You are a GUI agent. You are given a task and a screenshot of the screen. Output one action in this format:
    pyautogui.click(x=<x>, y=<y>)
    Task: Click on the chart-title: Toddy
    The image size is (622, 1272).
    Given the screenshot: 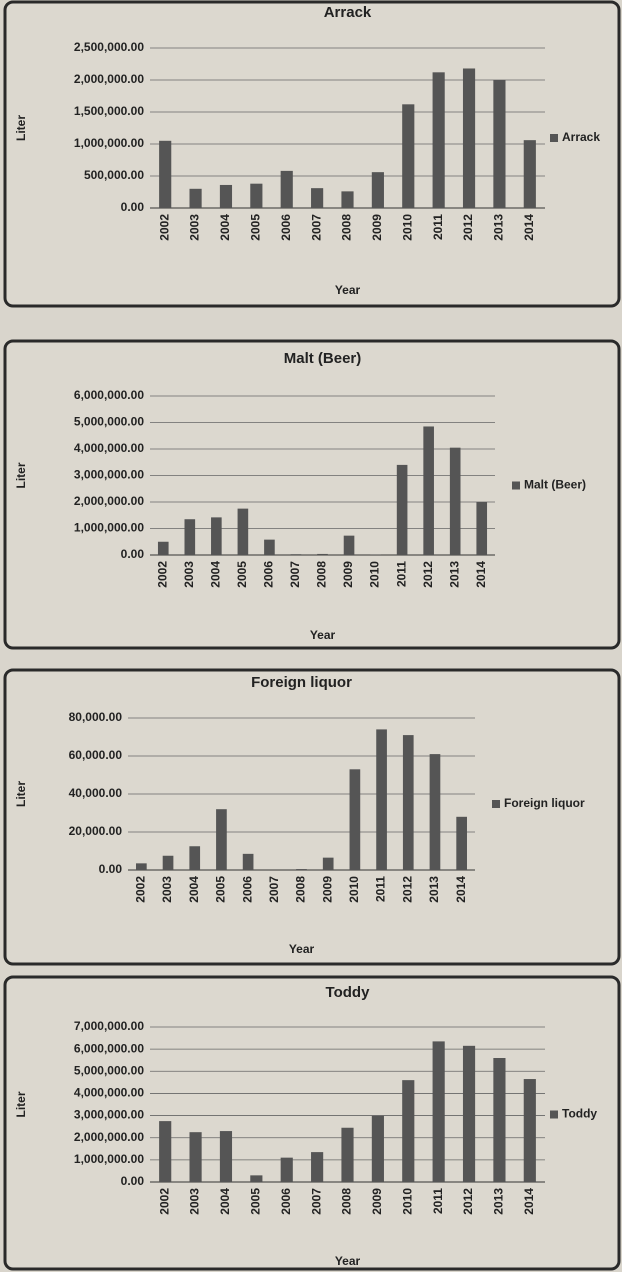 What is the action you would take?
    pyautogui.click(x=348, y=992)
    